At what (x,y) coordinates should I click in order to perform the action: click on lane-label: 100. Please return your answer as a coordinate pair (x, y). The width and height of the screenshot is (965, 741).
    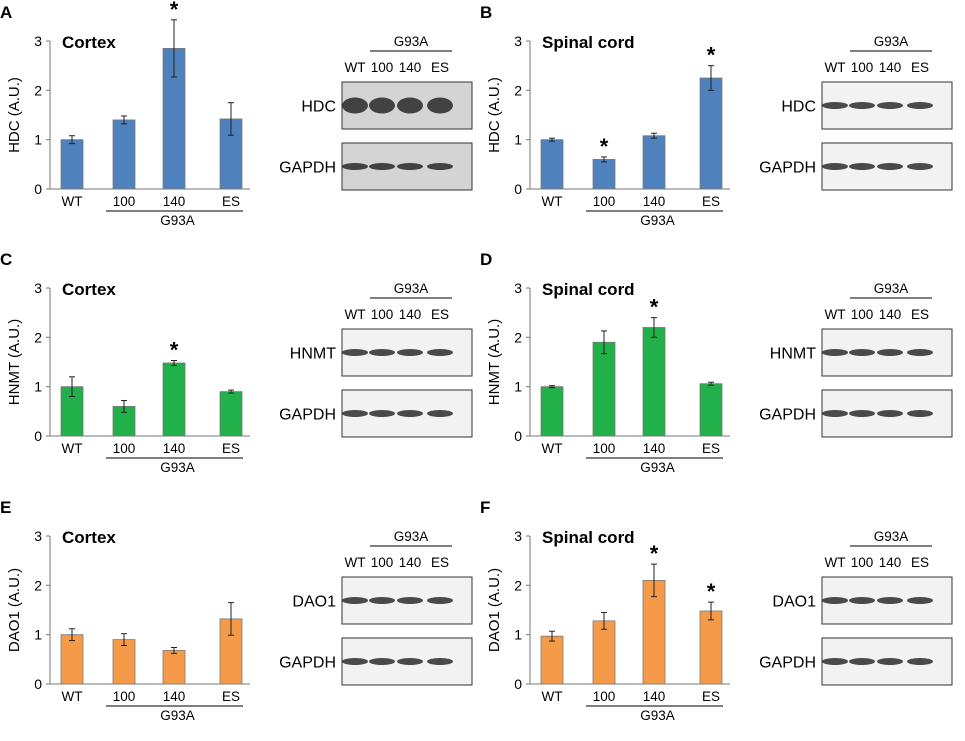
    Looking at the image, I should click on (862, 314).